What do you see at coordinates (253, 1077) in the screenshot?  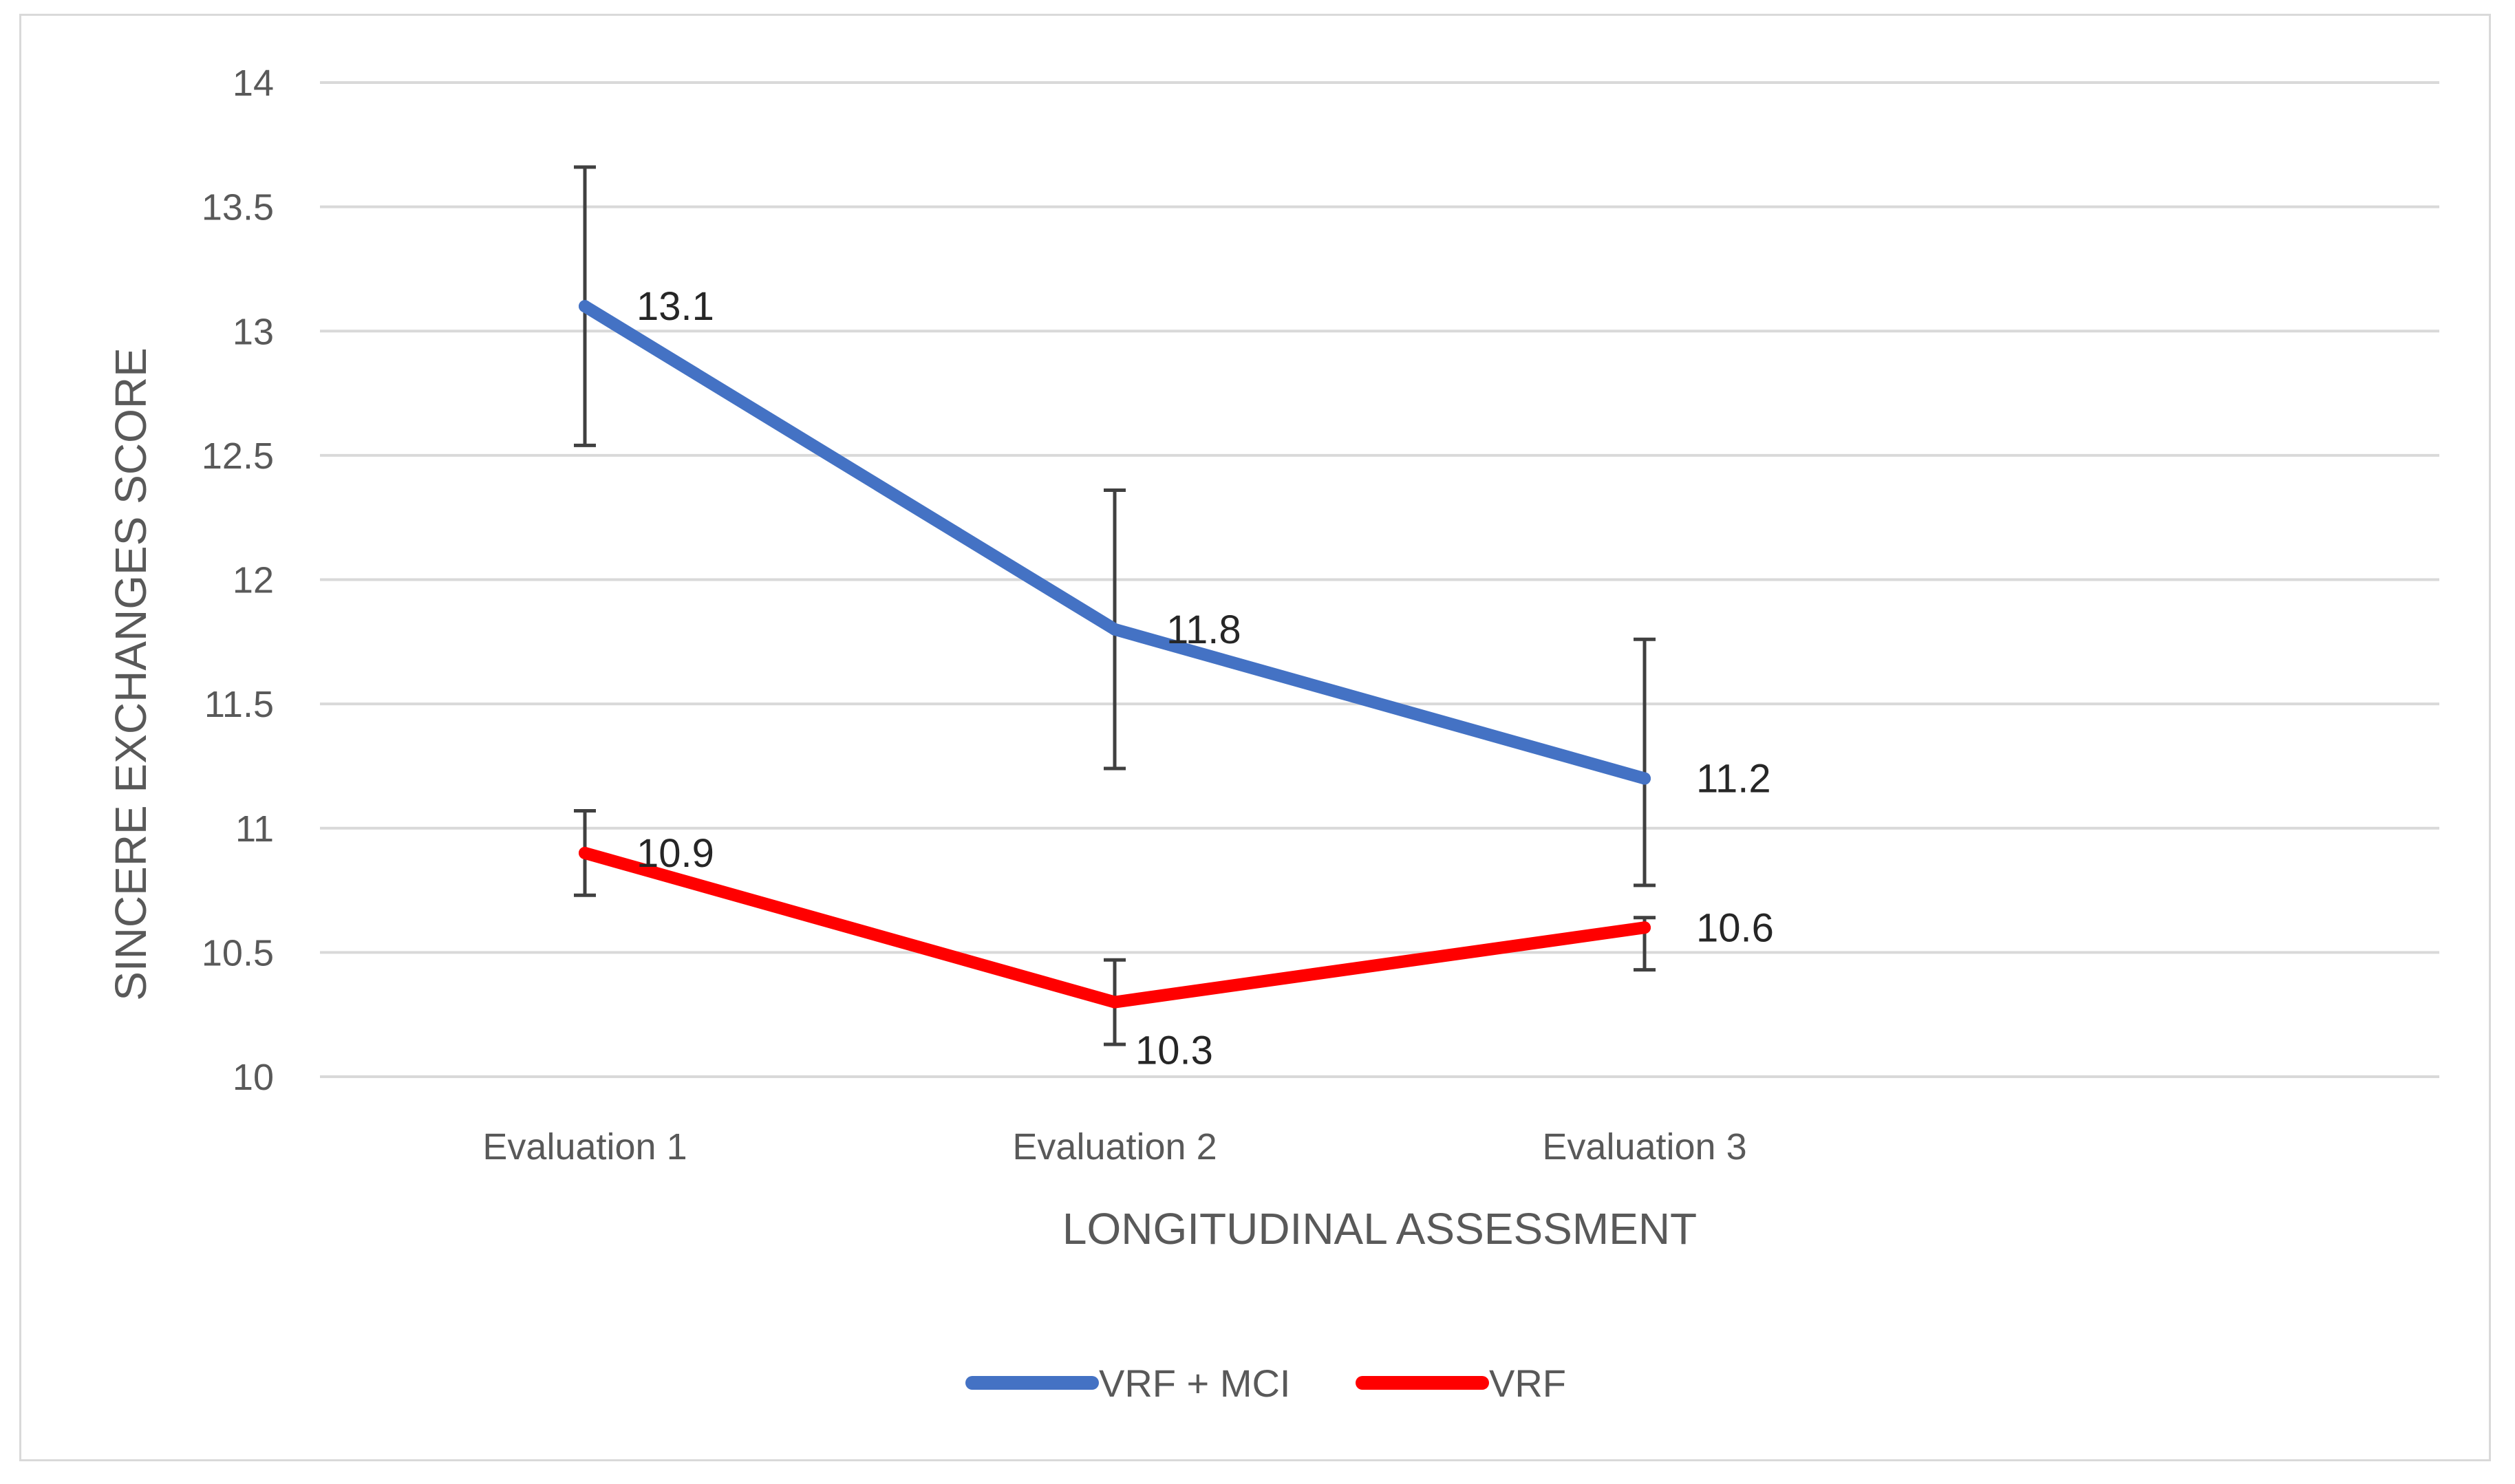 I see `y-tick-label: 10` at bounding box center [253, 1077].